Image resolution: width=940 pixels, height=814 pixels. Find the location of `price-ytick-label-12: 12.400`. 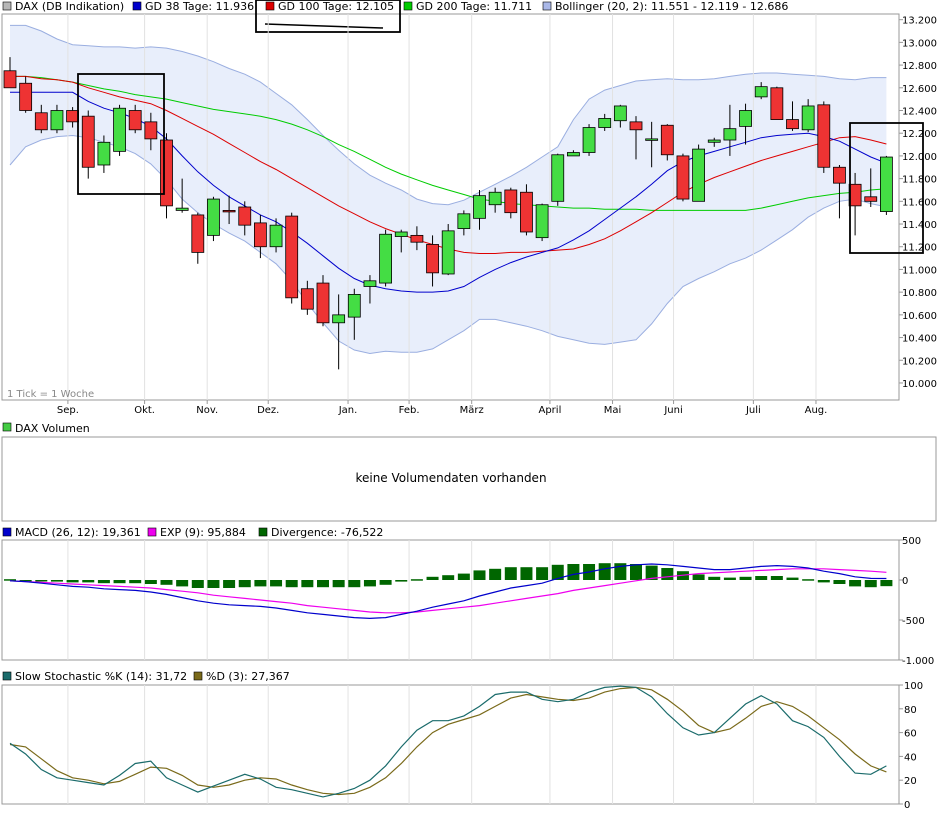

price-ytick-label-12: 12.400 is located at coordinates (919, 112).